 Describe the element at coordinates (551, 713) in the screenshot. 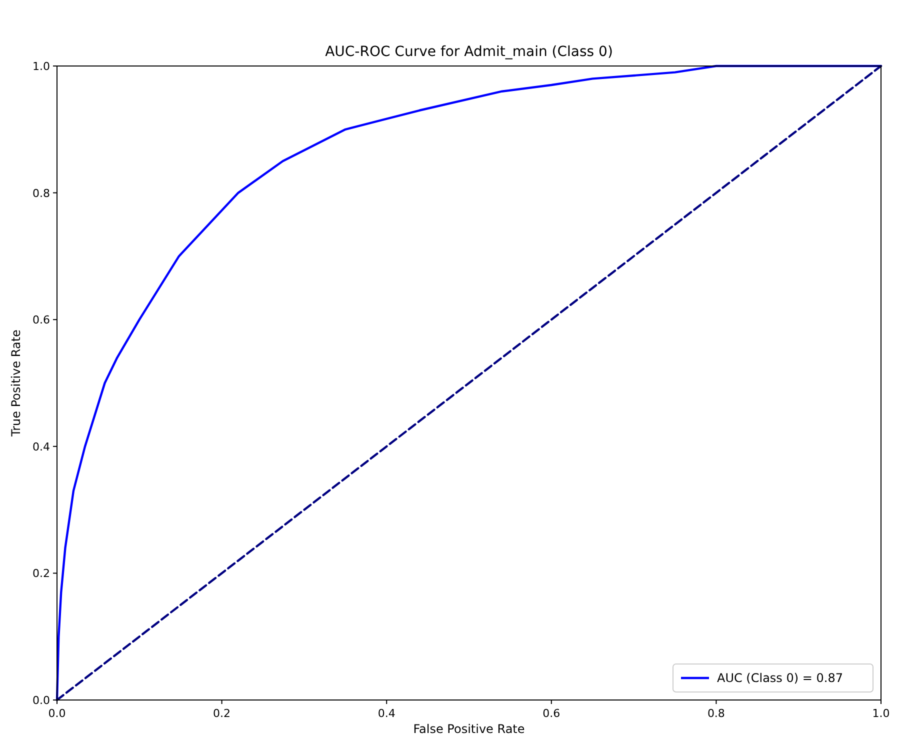

I see `x-tick-label: 0.6` at that location.